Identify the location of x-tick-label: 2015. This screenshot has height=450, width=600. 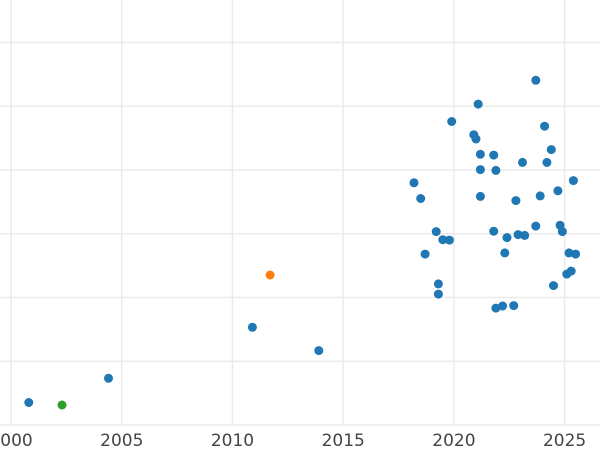
(343, 440).